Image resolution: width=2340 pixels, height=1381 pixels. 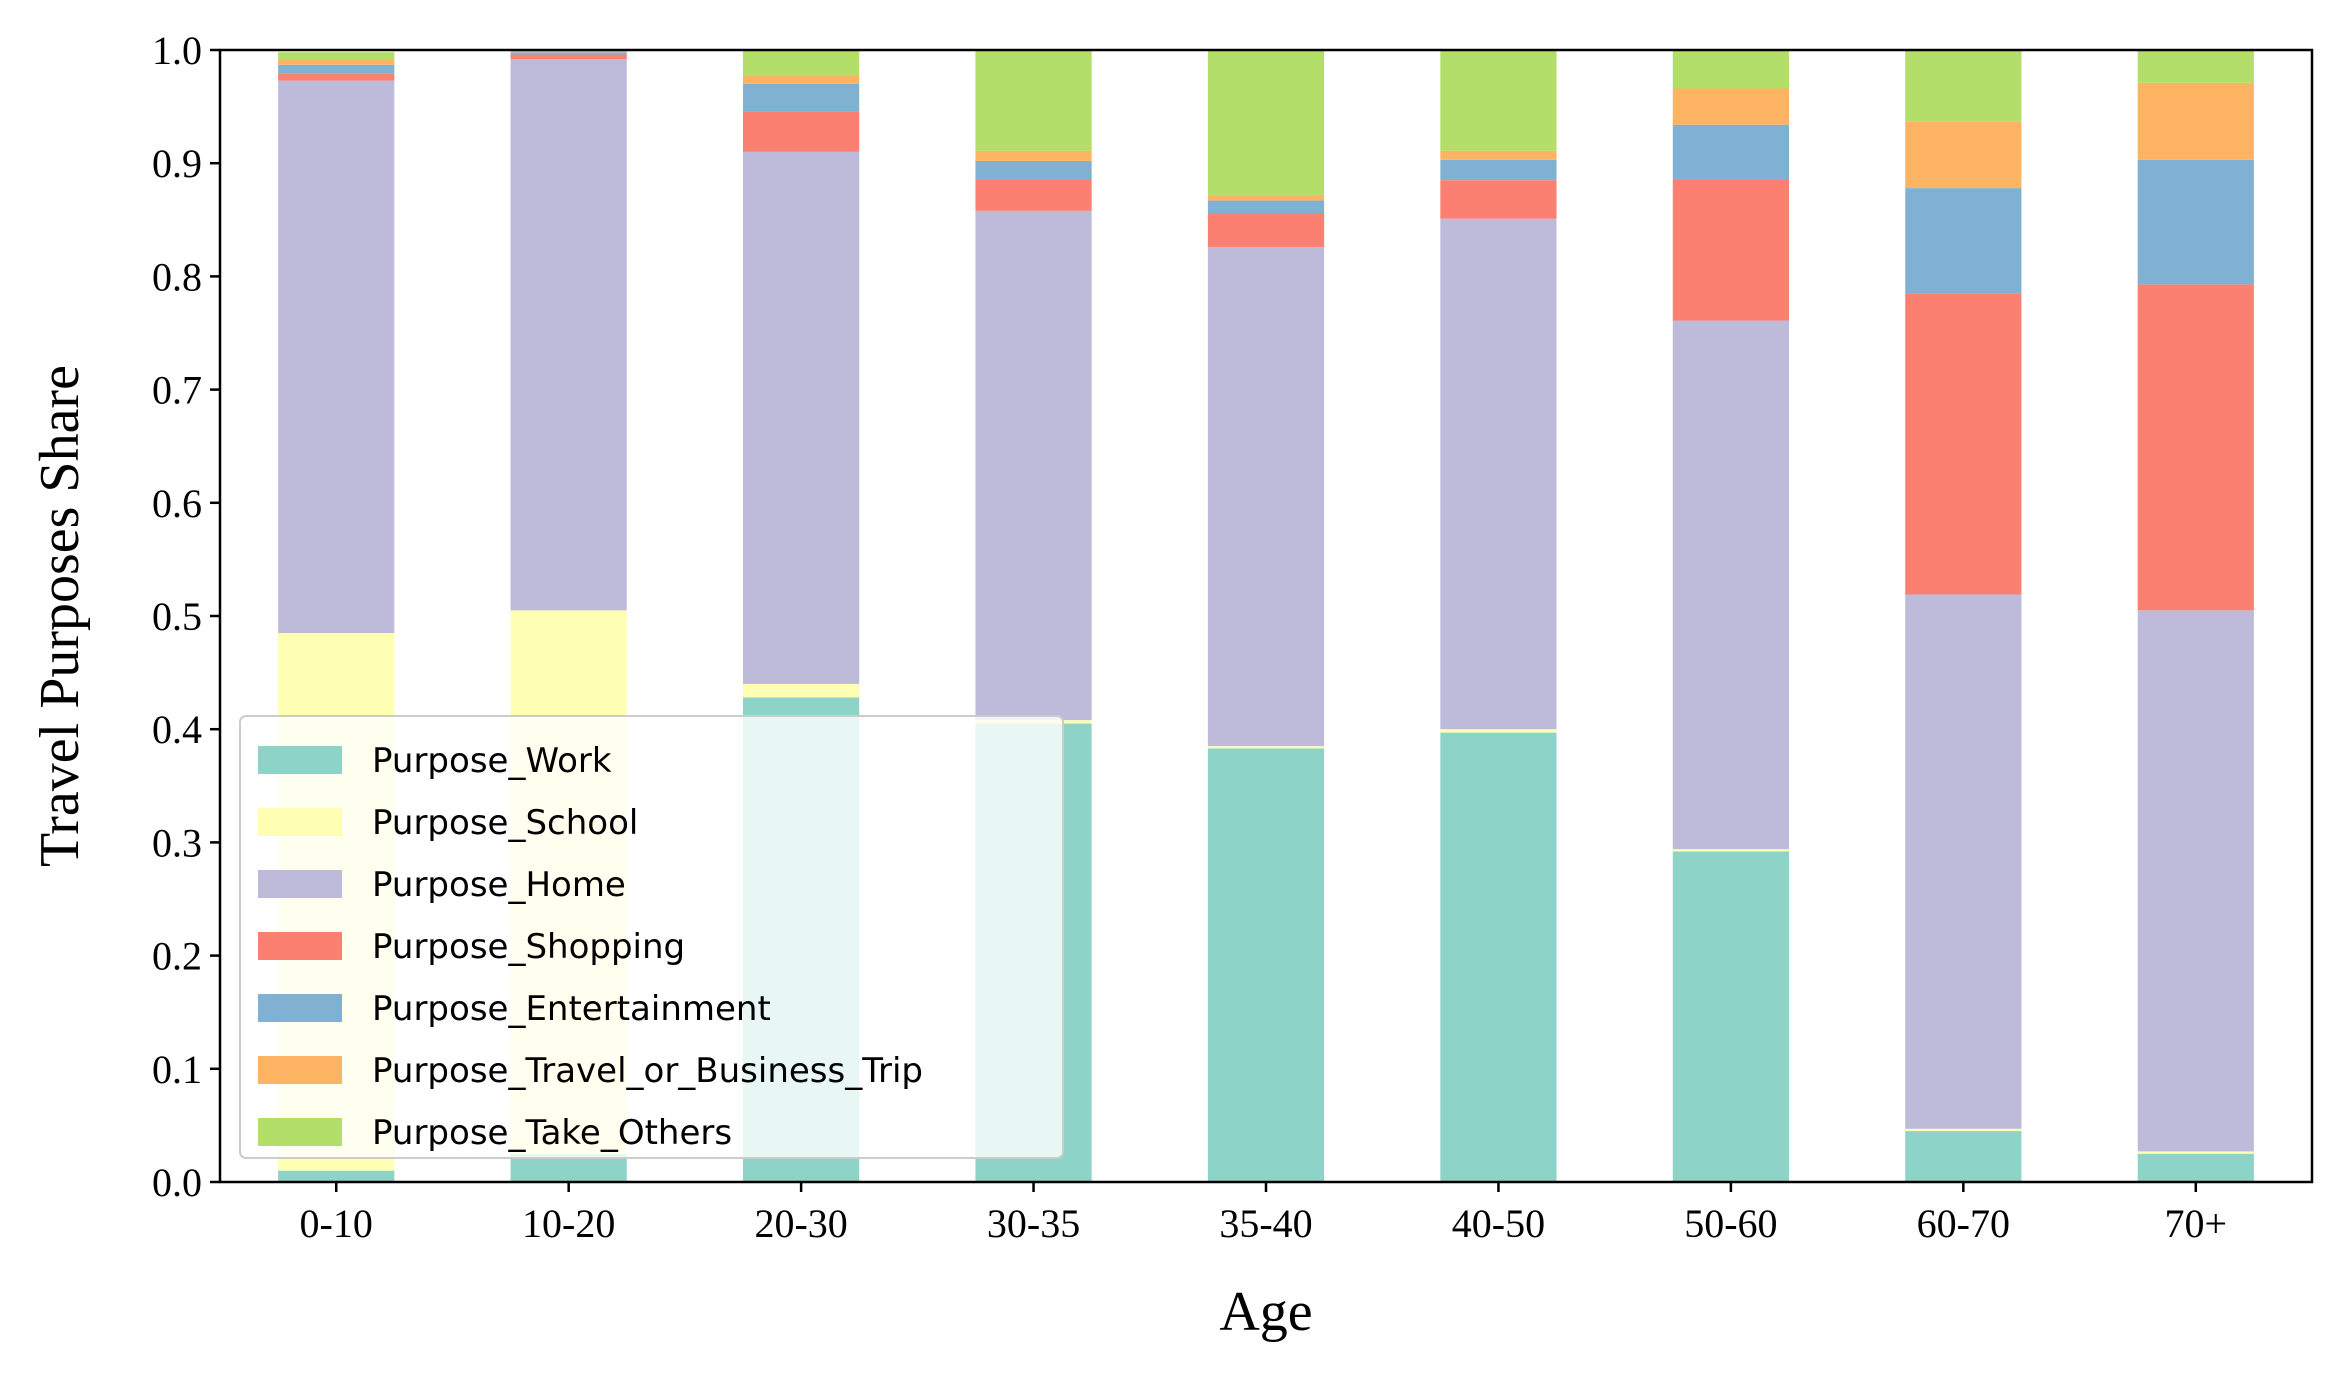 What do you see at coordinates (177, 1069) in the screenshot?
I see `y-tick-label: 0.1` at bounding box center [177, 1069].